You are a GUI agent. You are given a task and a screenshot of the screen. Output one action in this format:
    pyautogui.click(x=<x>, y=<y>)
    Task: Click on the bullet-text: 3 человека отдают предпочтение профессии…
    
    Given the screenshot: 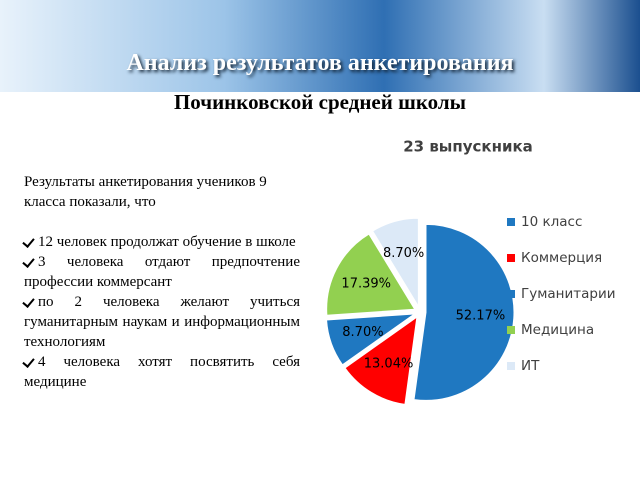 What is the action you would take?
    pyautogui.click(x=162, y=272)
    